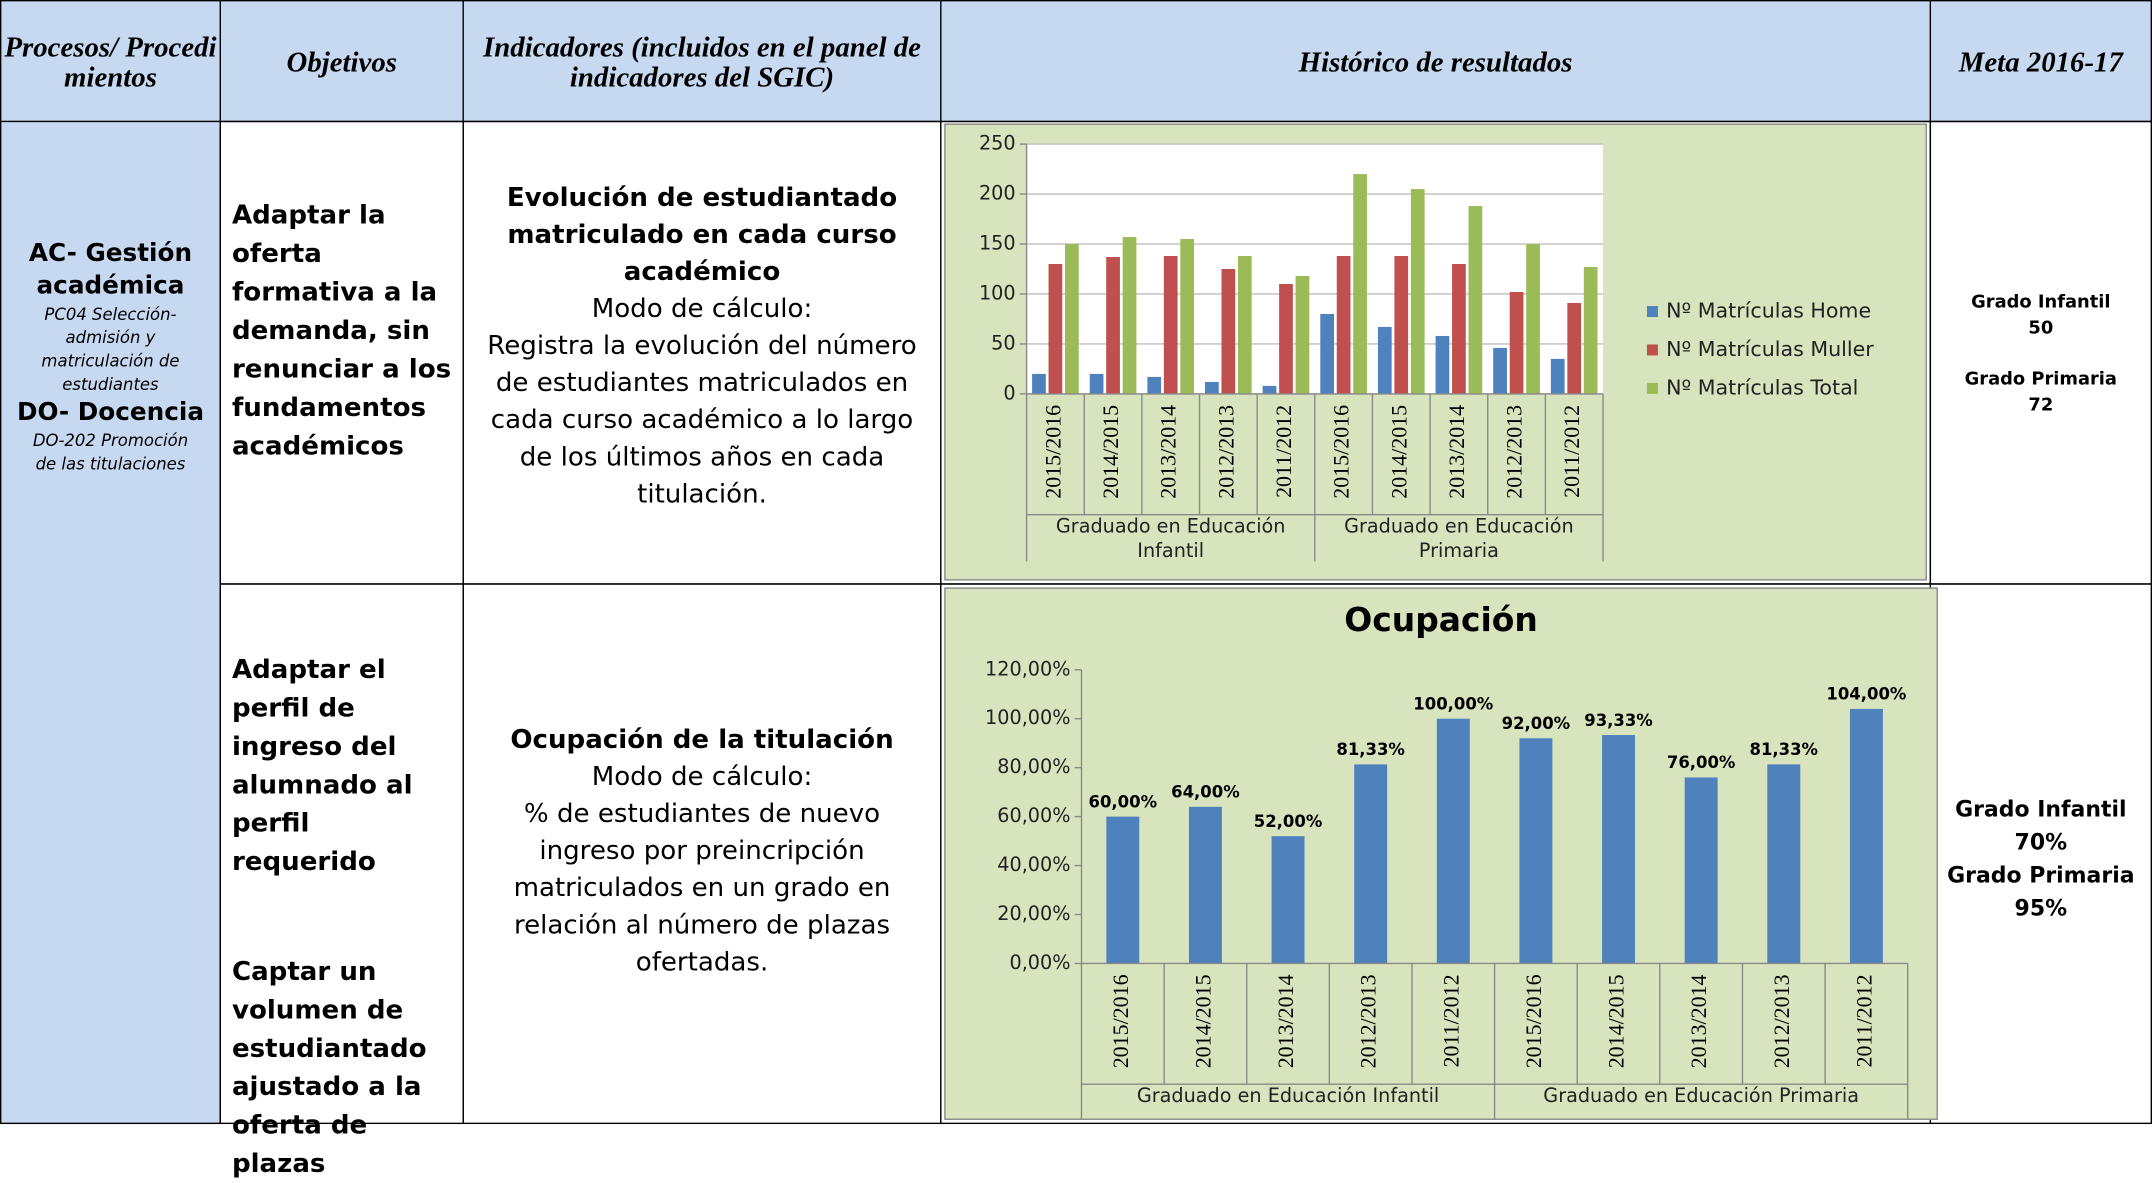 The height and width of the screenshot is (1183, 2152). I want to click on goal-cell: Grado Infantil 70% Grado Primaria 95%, so click(2040, 854).